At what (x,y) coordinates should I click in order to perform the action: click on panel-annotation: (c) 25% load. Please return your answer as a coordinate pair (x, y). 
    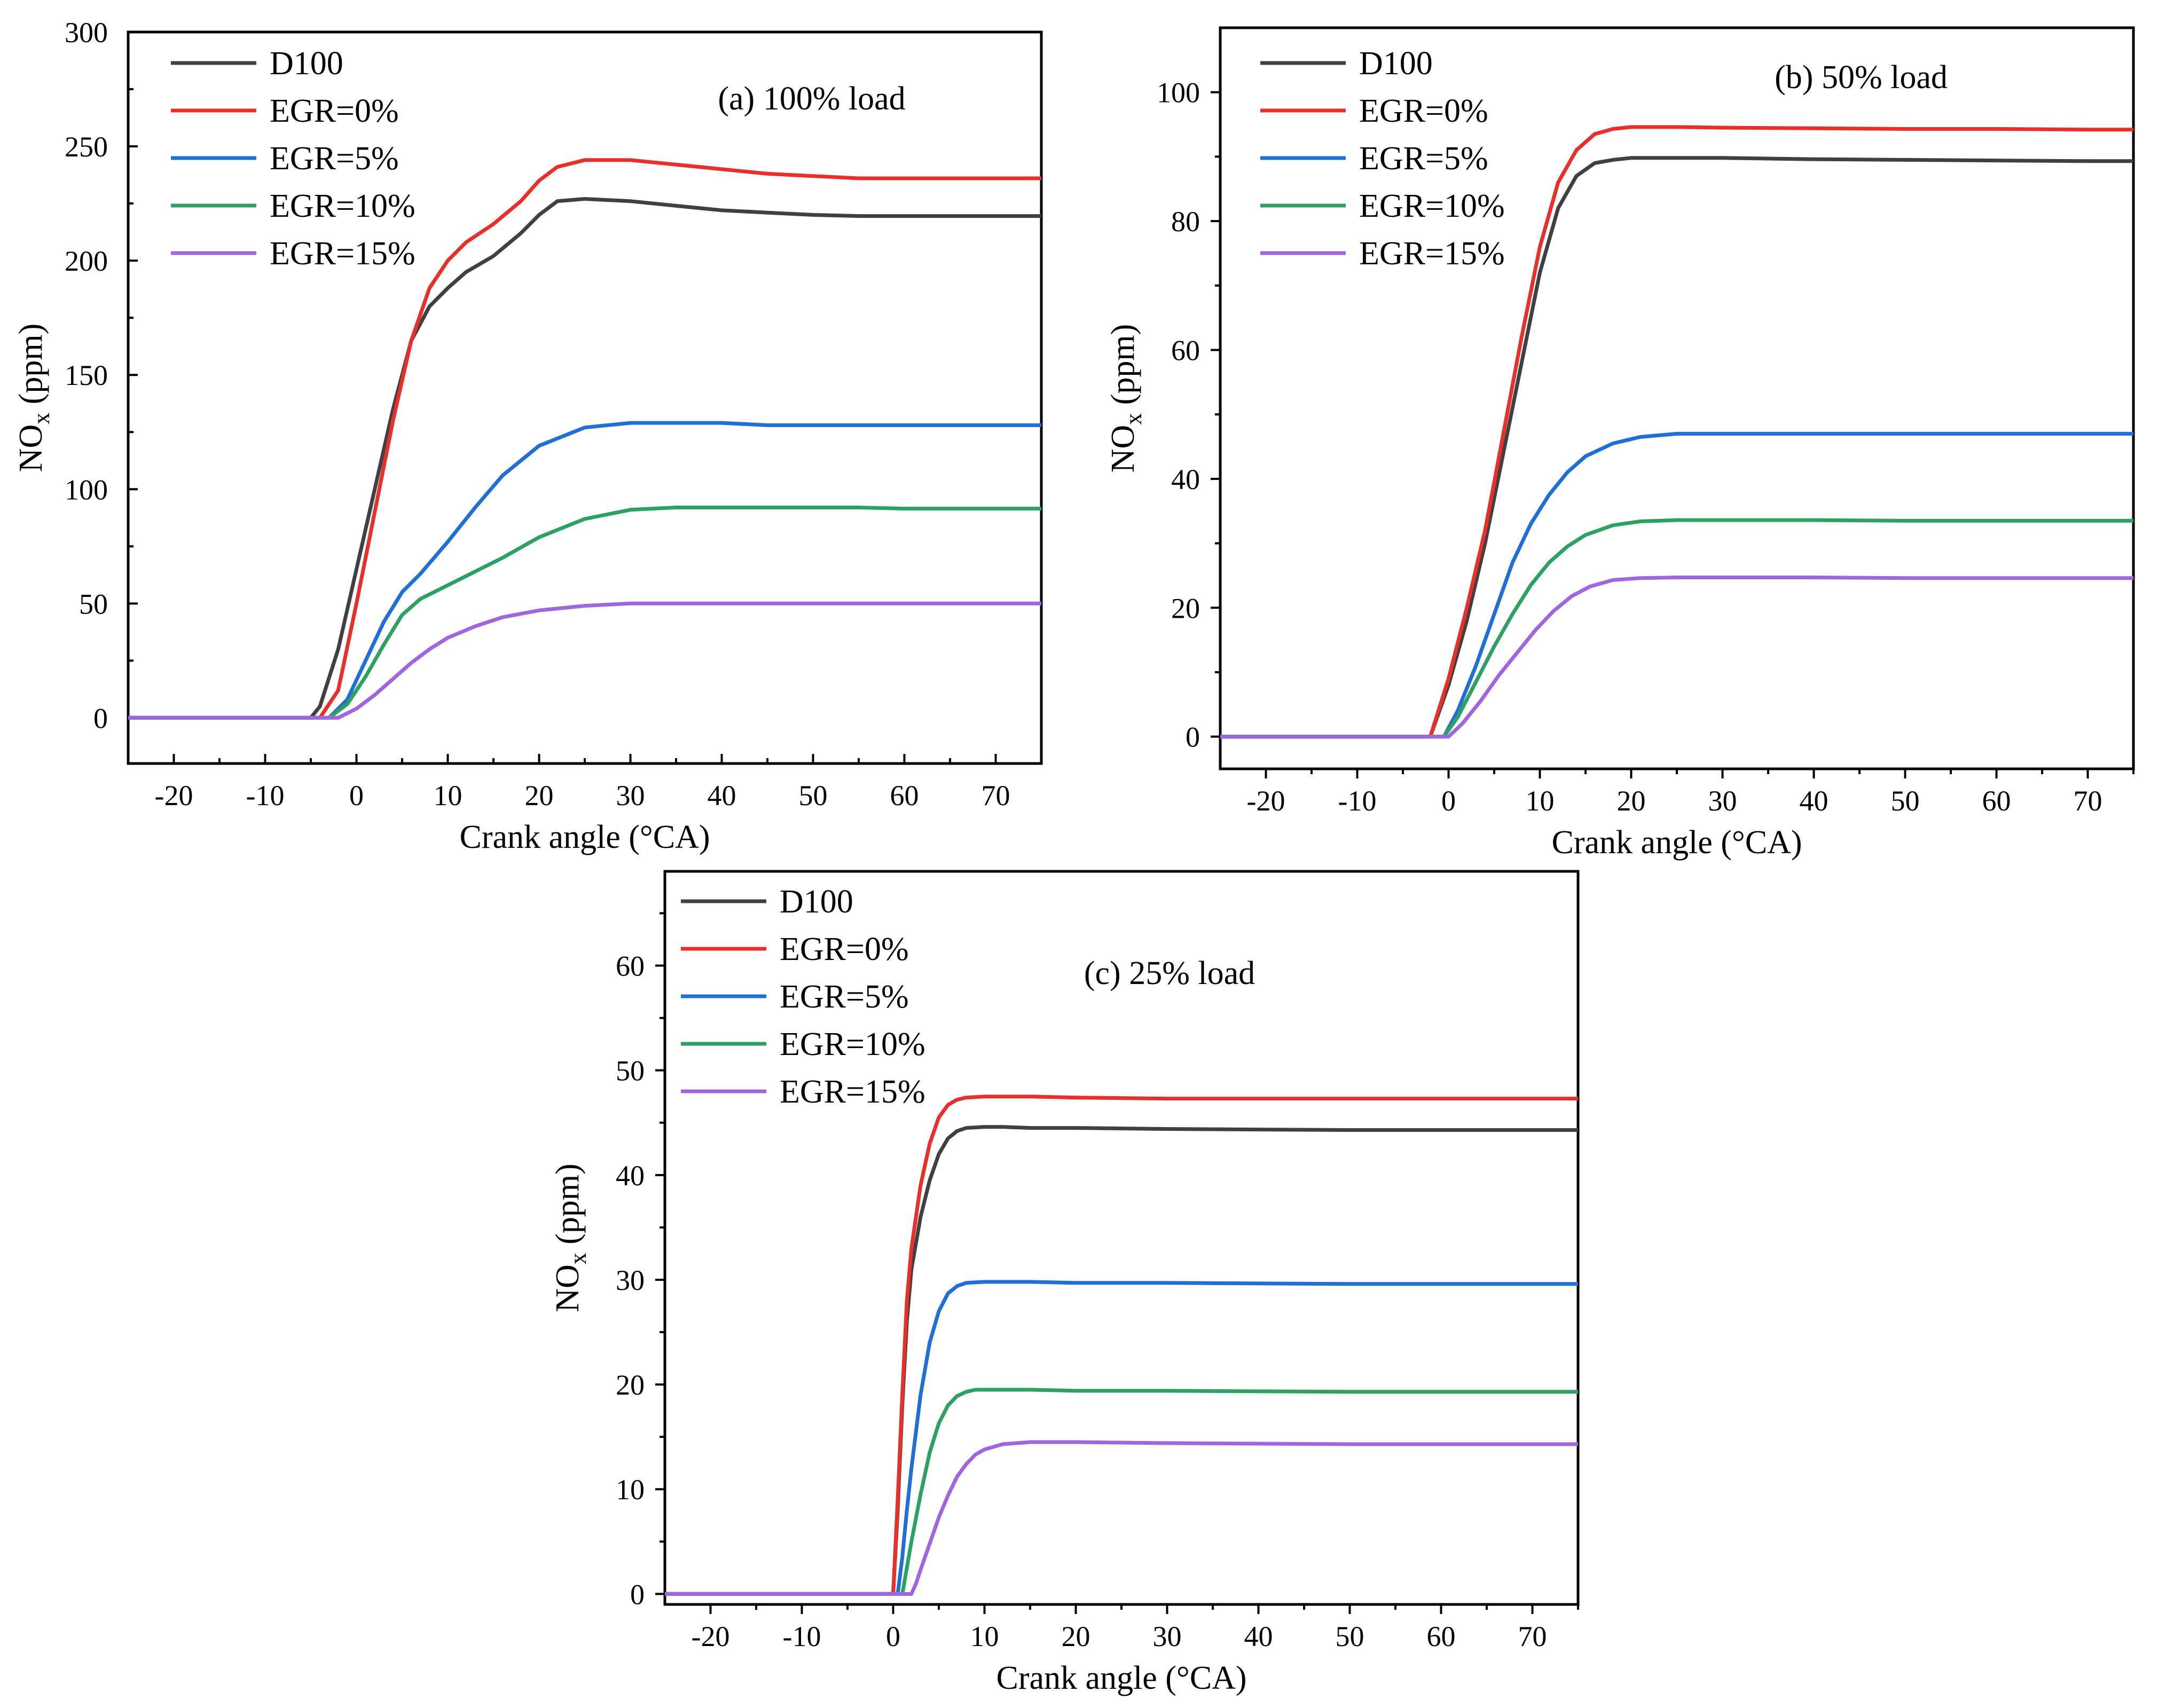
    Looking at the image, I should click on (1170, 973).